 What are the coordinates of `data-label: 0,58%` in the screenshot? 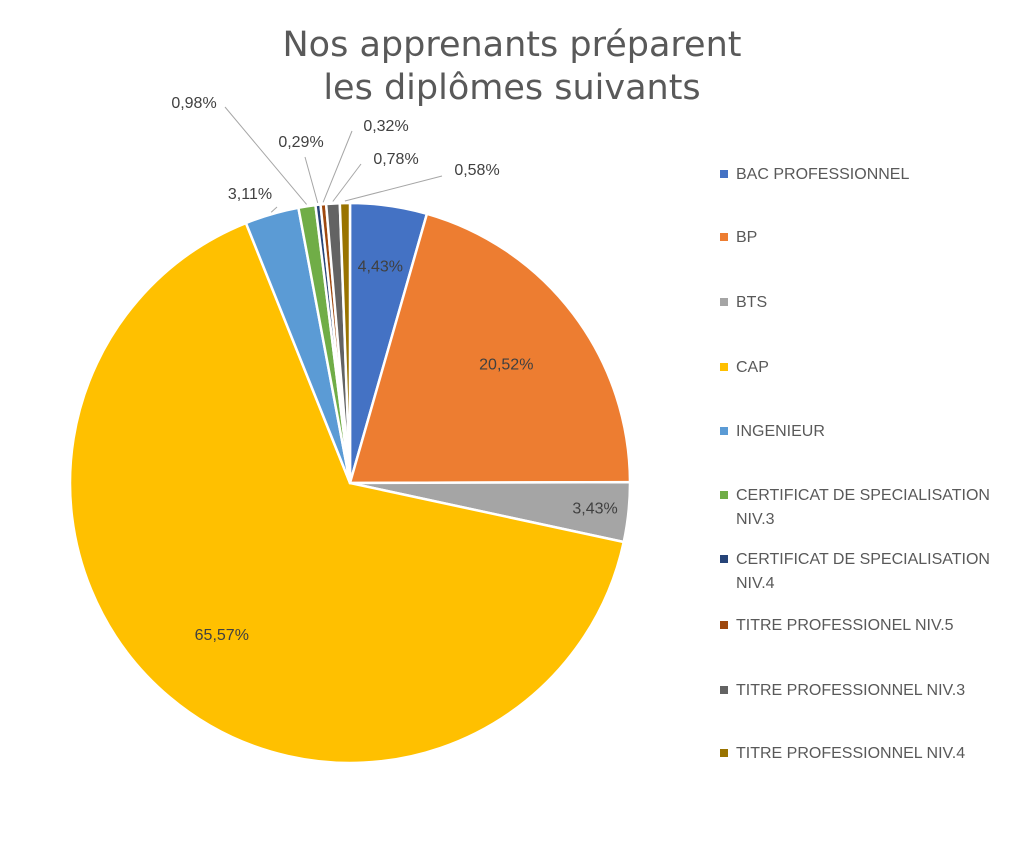 It's located at (476, 170).